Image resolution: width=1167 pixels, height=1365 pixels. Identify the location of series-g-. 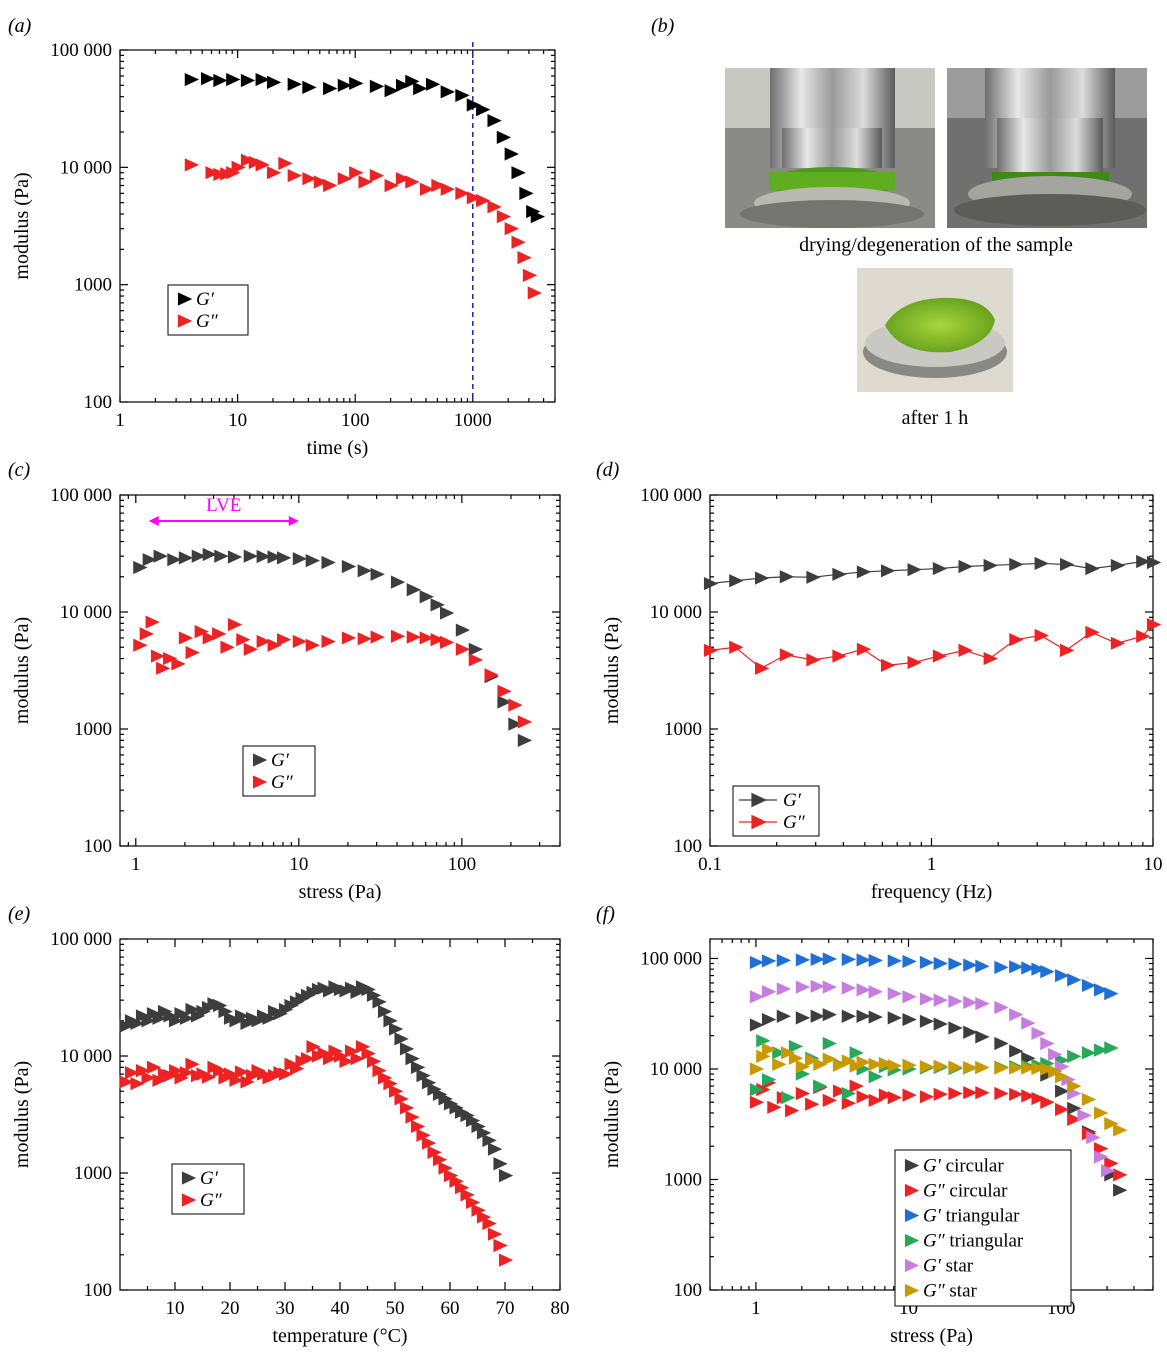
(365, 148).